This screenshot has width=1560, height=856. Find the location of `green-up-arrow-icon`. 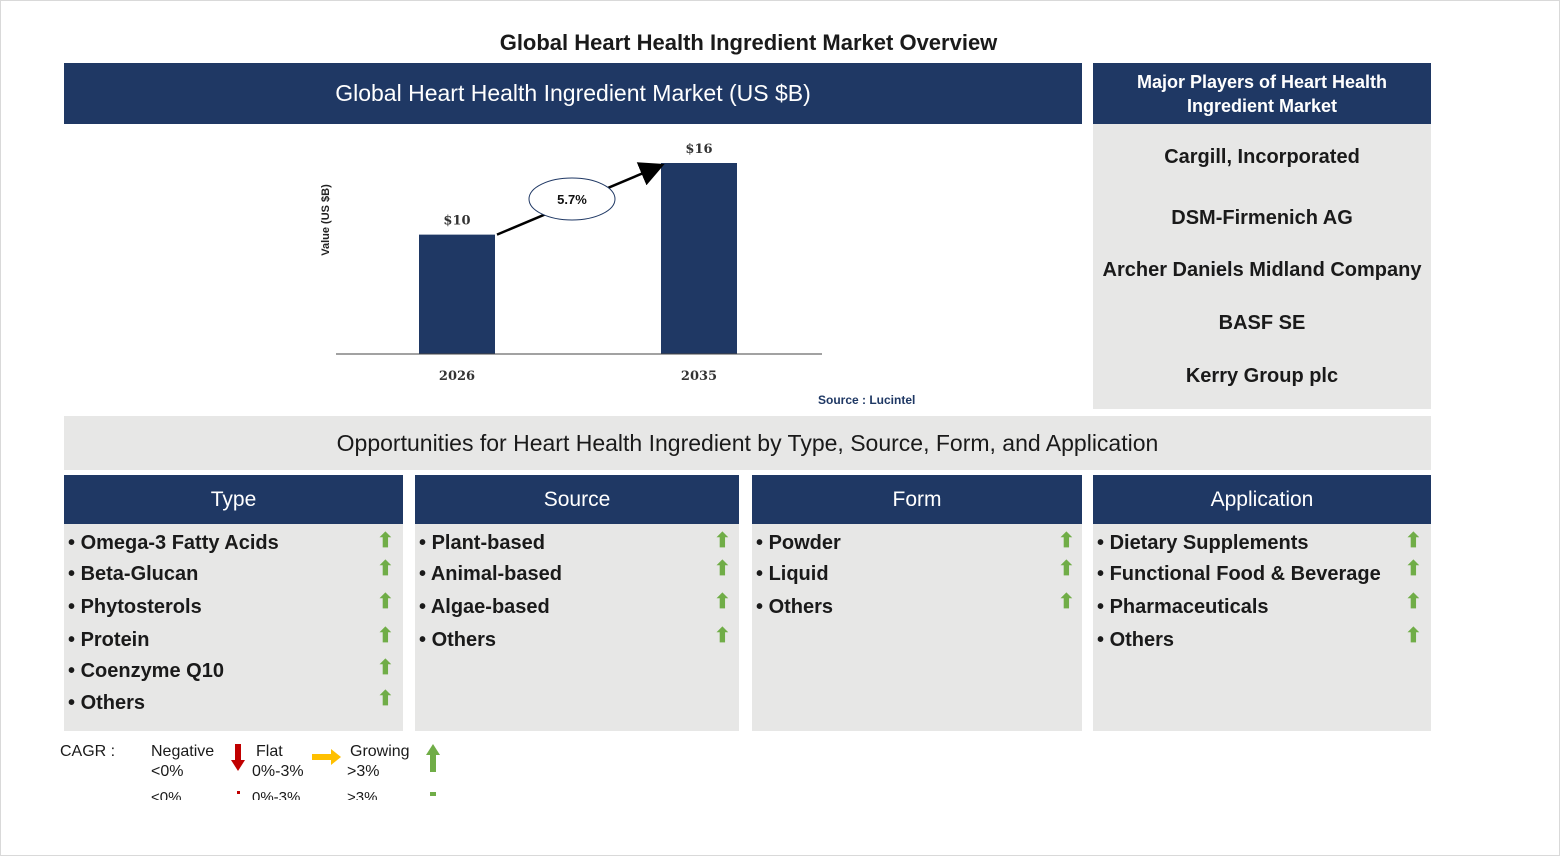

green-up-arrow-icon is located at coordinates (433, 758).